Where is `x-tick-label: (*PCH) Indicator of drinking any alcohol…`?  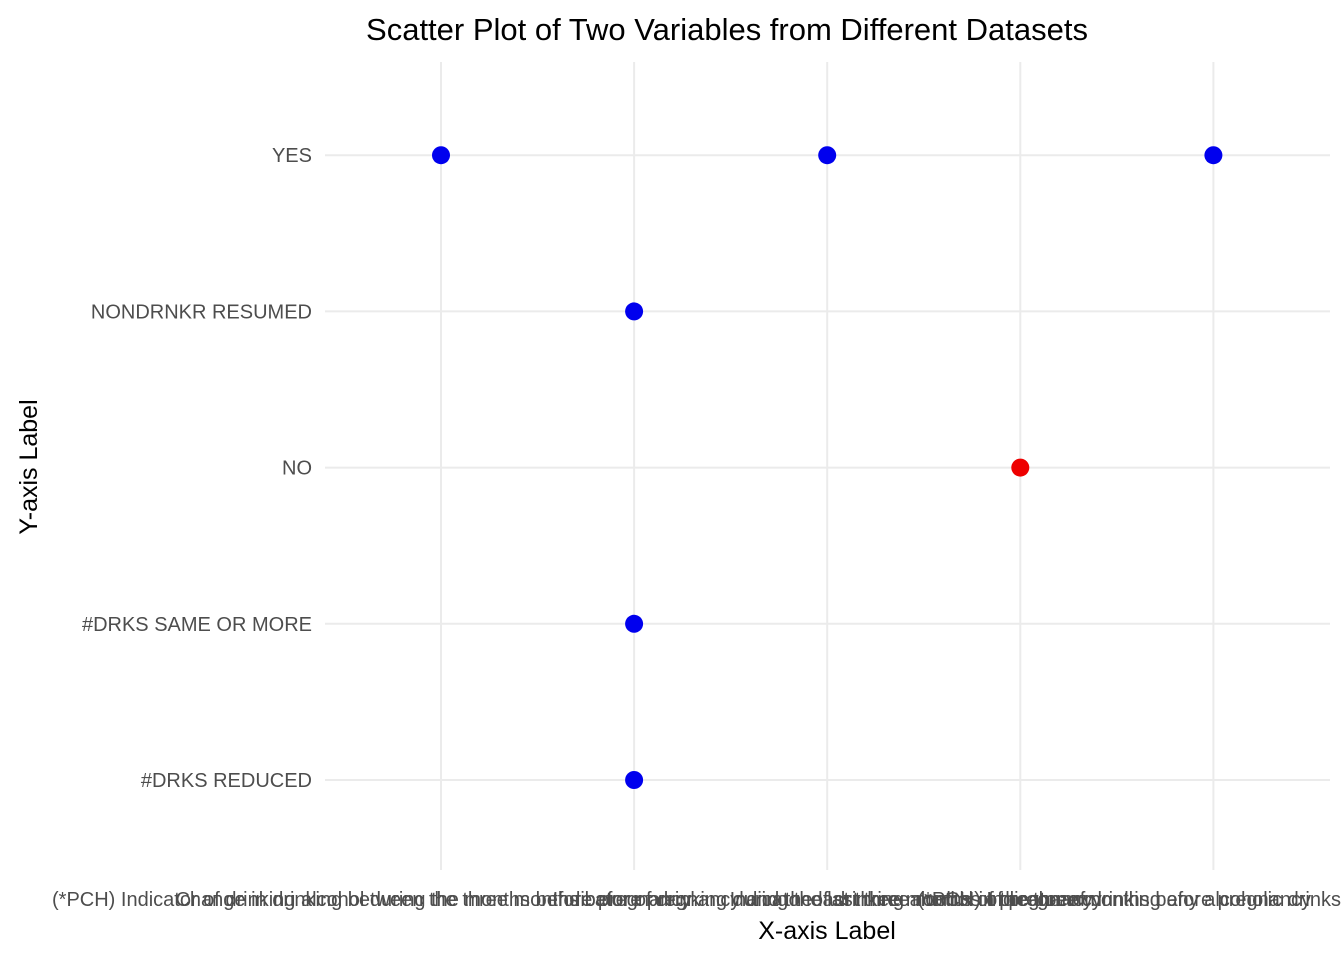
x-tick-label: (*PCH) Indicator of drinking any alcohol… is located at coordinates (1129, 900).